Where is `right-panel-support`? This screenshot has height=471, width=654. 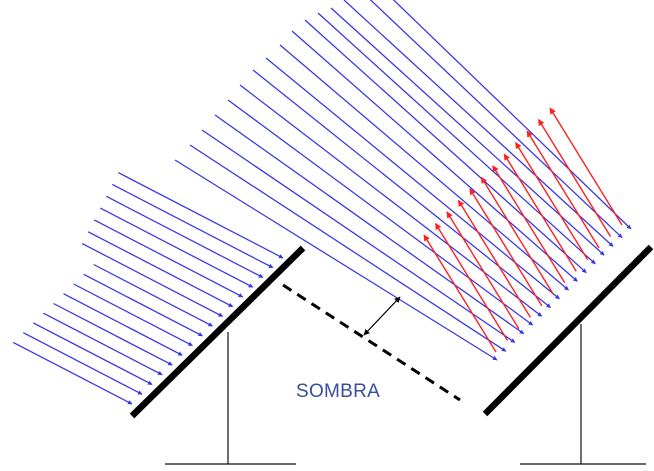 right-panel-support is located at coordinates (583, 394).